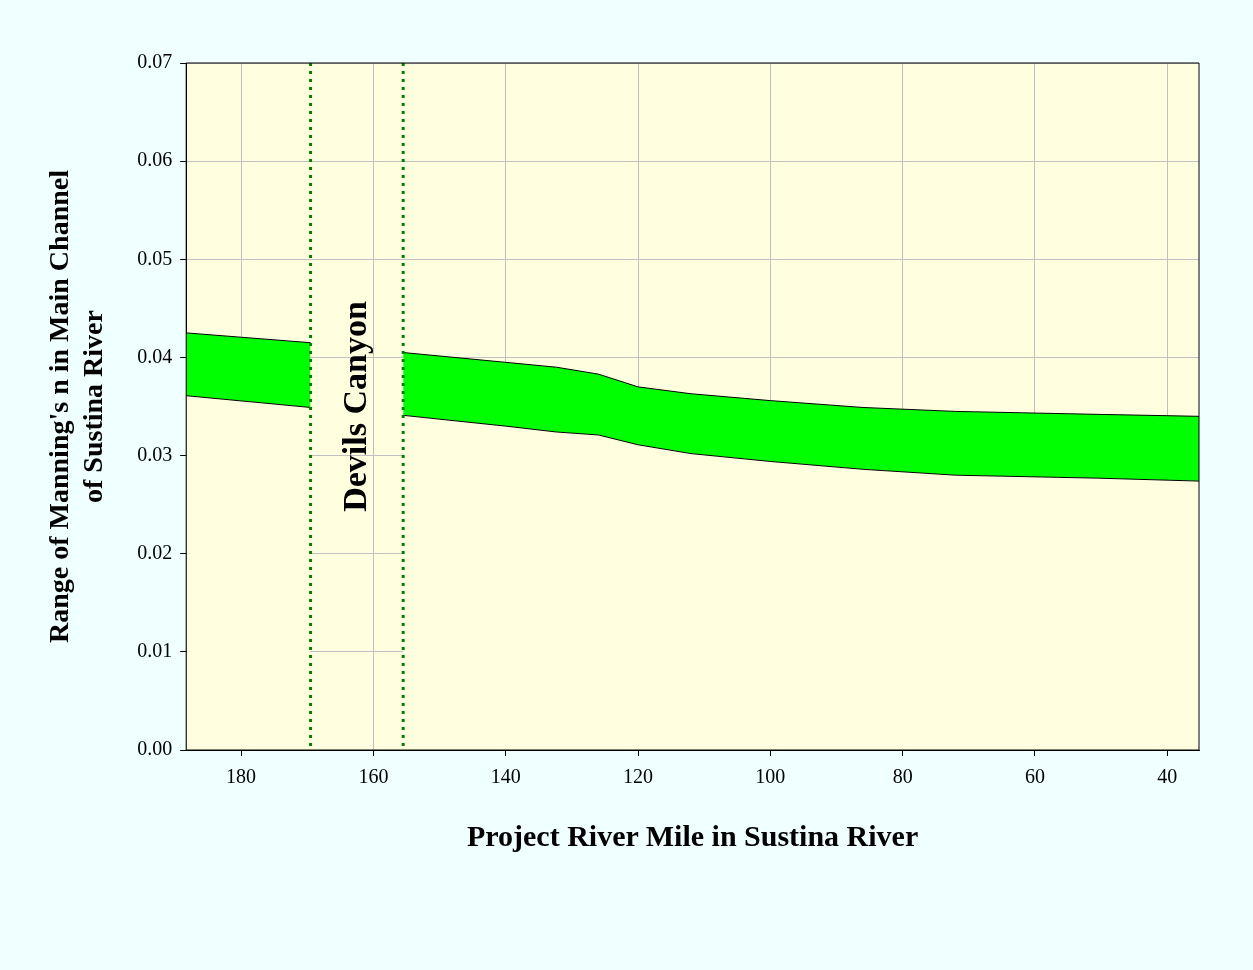 The image size is (1253, 970). What do you see at coordinates (505, 776) in the screenshot?
I see `x-tick-label: 140` at bounding box center [505, 776].